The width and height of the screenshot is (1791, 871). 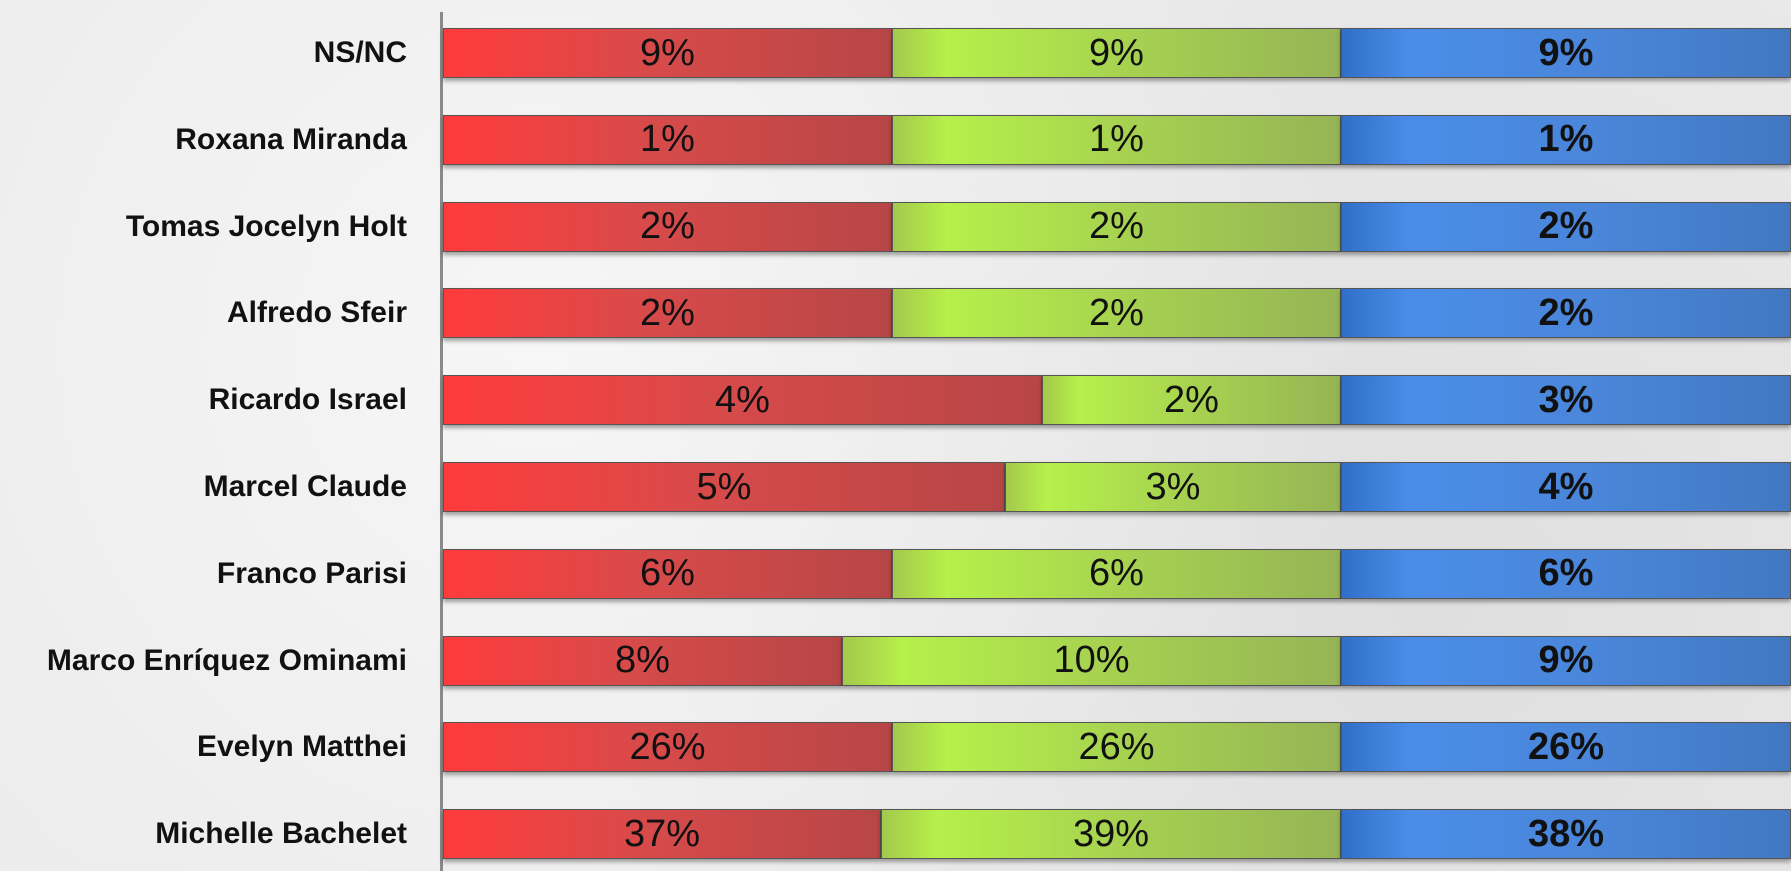 I want to click on bar-segment: 38%, so click(x=1566, y=834).